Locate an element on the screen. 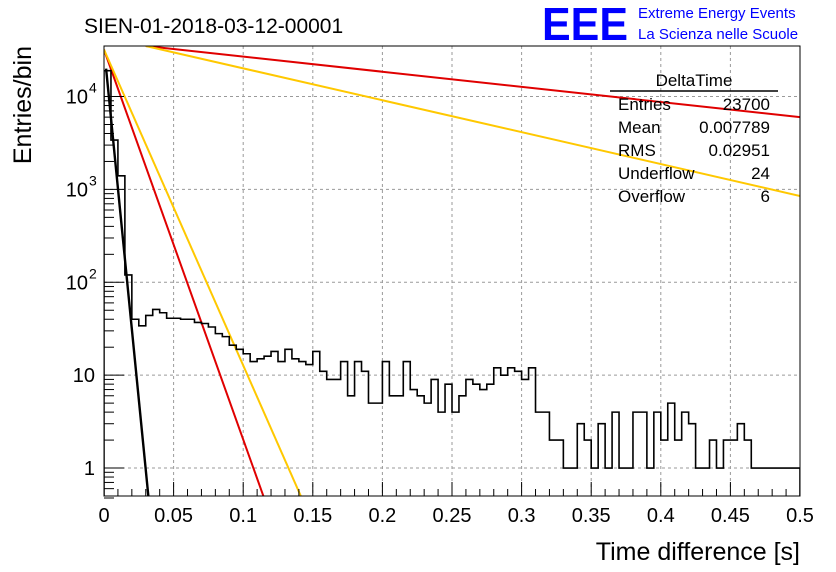 This screenshot has width=836, height=572. x-tick-label: 0.2 is located at coordinates (382, 516).